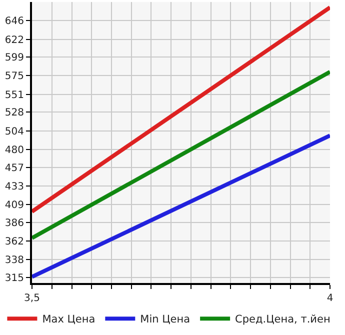 This screenshot has width=345, height=335. Describe the element at coordinates (14, 132) in the screenshot. I see `y-tick-label: 504` at that location.